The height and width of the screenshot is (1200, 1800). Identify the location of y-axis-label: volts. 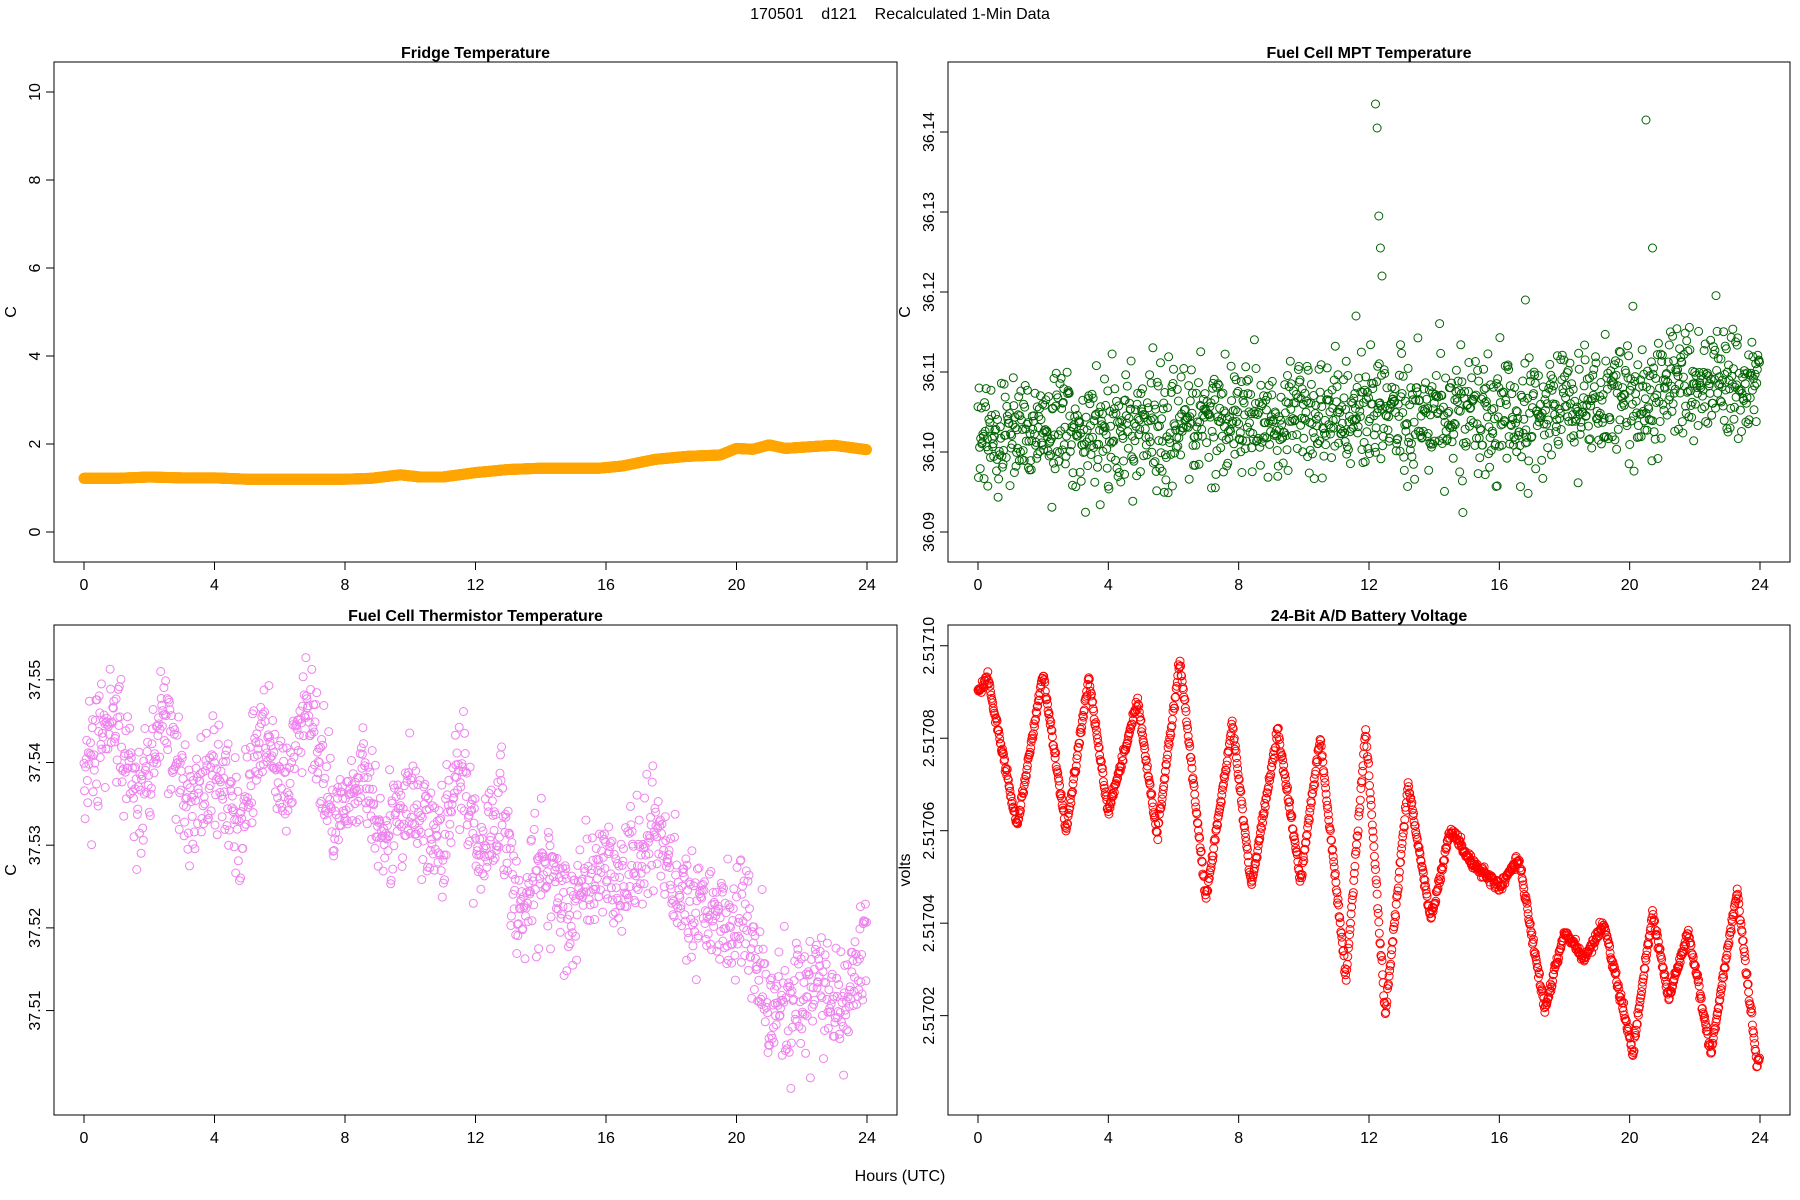
(905, 870).